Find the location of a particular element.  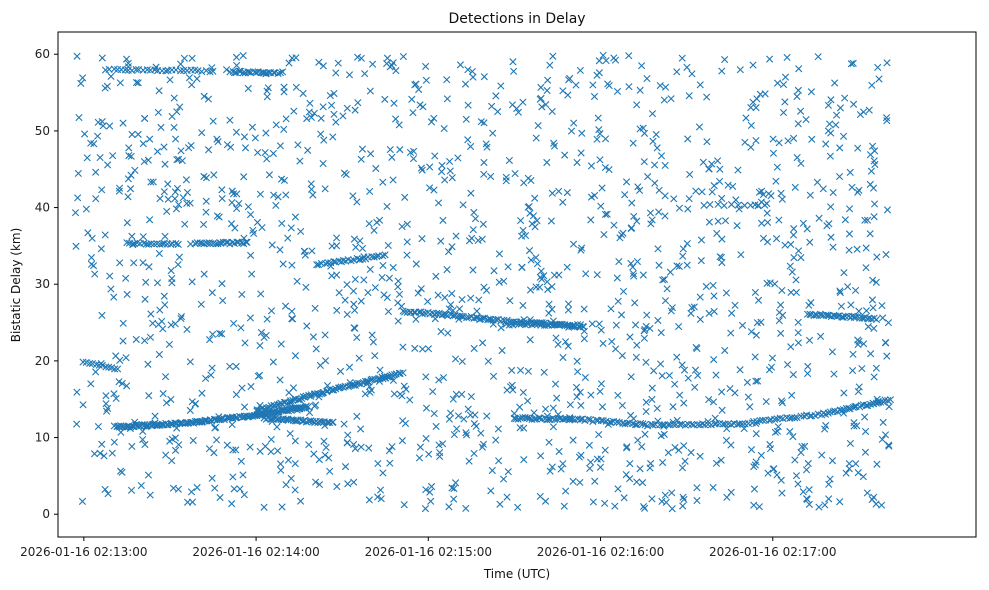

track-h-point is located at coordinates (210, 244).